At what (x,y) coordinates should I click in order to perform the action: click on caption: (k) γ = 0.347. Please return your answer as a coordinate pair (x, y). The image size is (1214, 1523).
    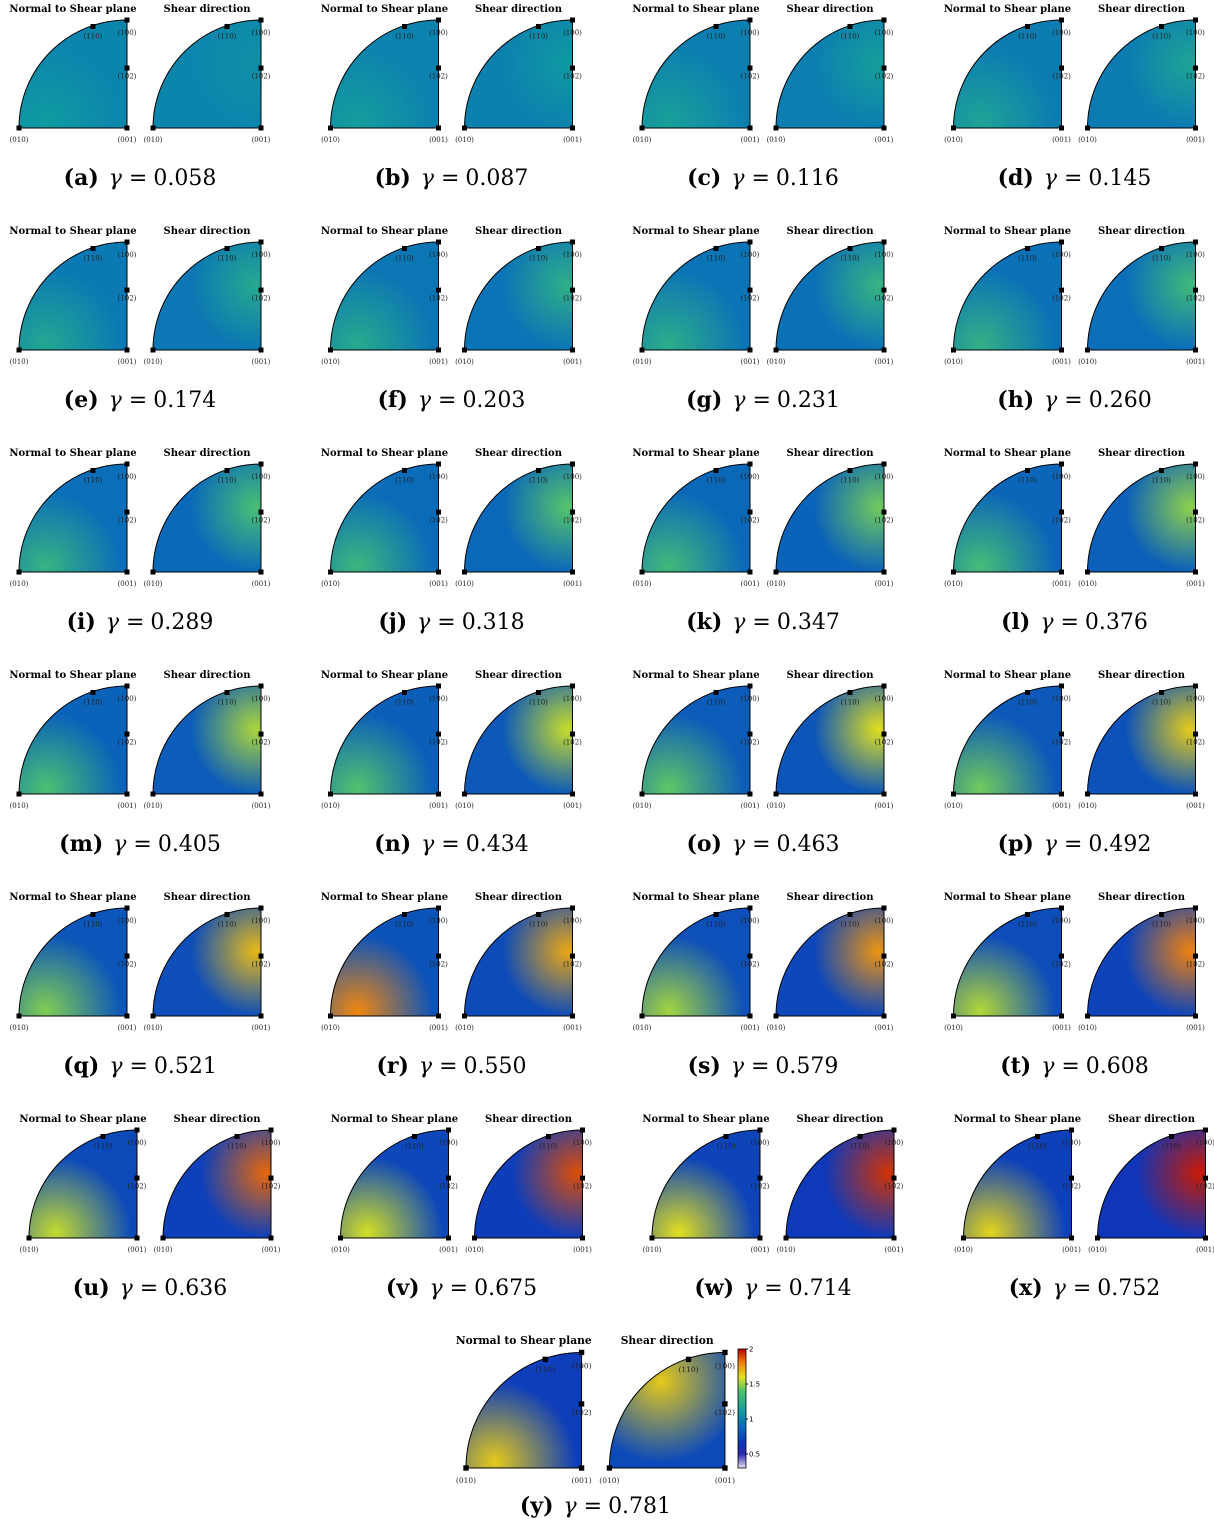
    Looking at the image, I should click on (763, 622).